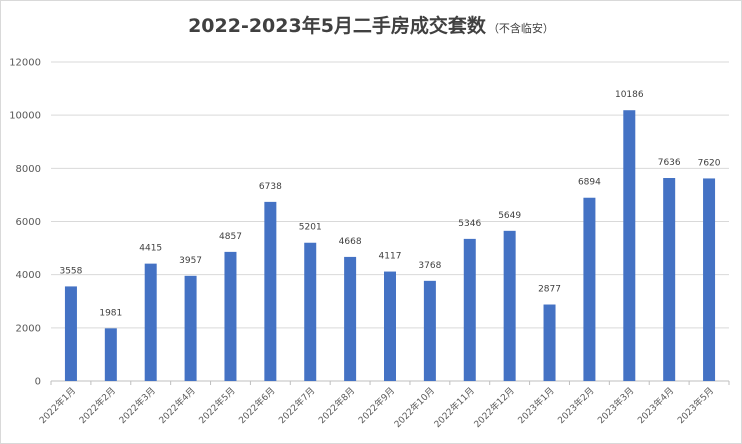 This screenshot has height=444, width=742. What do you see at coordinates (38, 382) in the screenshot?
I see `y-tick-label: 0` at bounding box center [38, 382].